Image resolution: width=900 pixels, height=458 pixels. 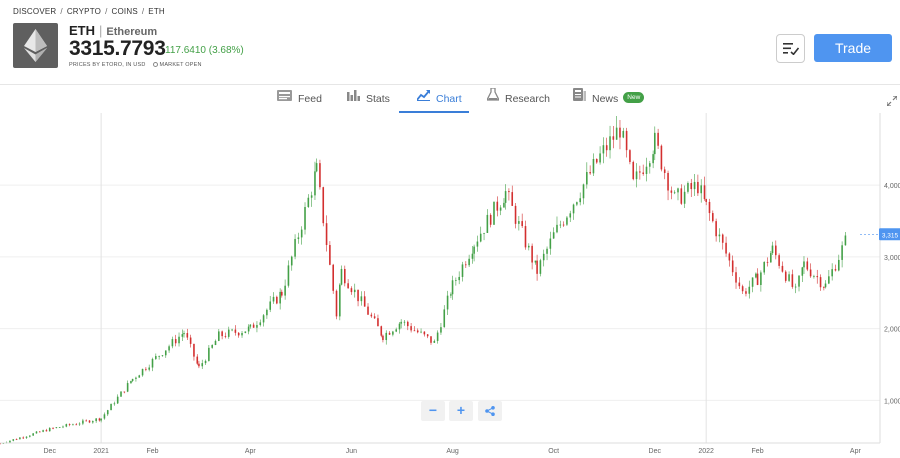 I want to click on tab-stats: Stats, so click(x=368, y=99).